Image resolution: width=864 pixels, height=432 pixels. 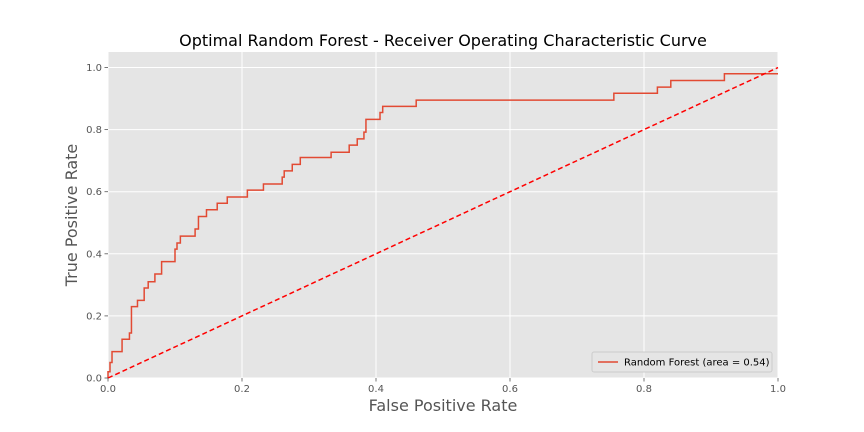 What do you see at coordinates (376, 389) in the screenshot?
I see `x-tick-label: 0.4` at bounding box center [376, 389].